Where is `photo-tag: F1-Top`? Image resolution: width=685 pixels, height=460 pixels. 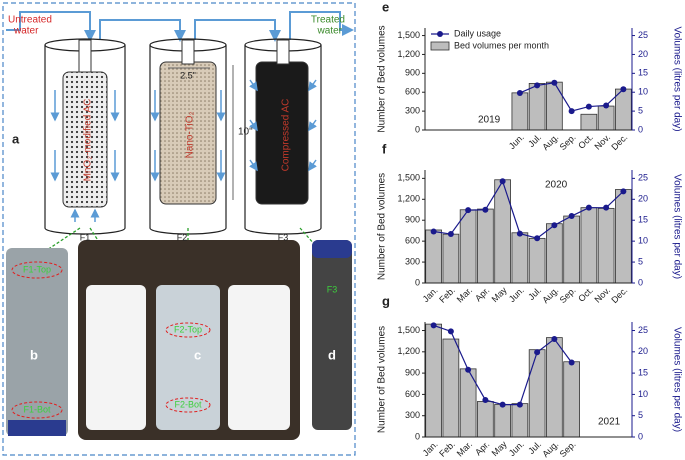 photo-tag: F1-Top is located at coordinates (37, 269).